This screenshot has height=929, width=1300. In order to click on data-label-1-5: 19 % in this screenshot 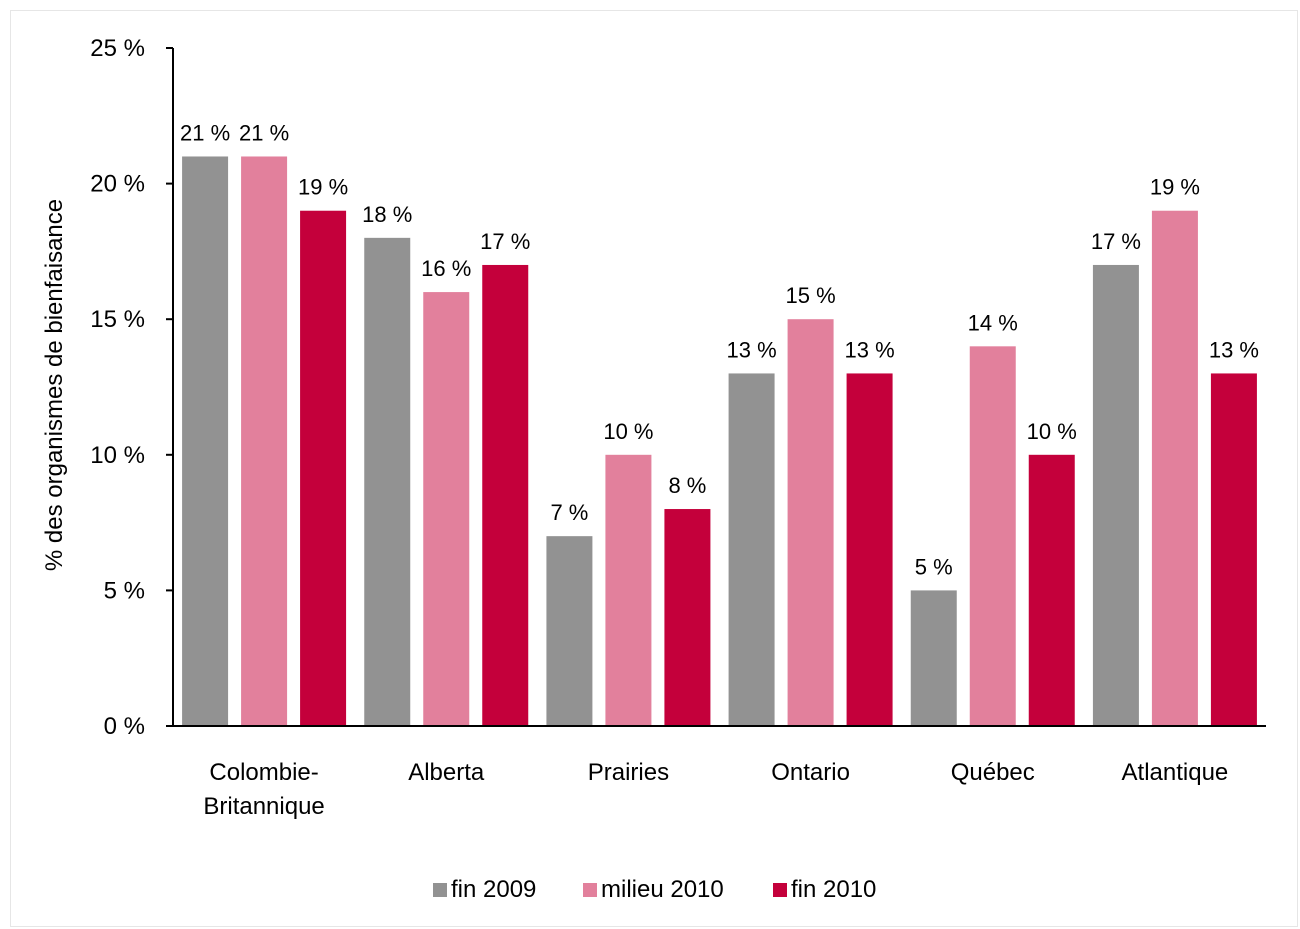, I will do `click(1175, 187)`.